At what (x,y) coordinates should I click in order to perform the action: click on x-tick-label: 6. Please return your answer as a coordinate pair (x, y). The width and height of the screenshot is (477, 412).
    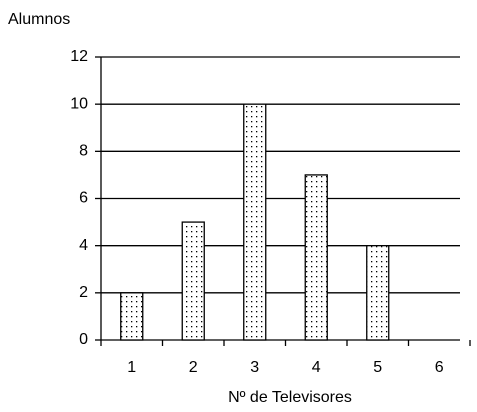
    Looking at the image, I should click on (439, 367).